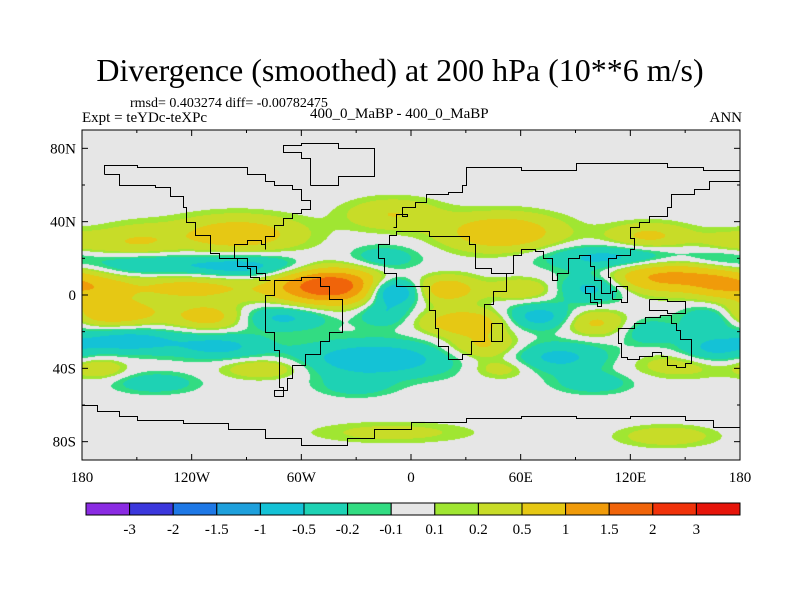  I want to click on colorbar-label: 0.1, so click(434, 530).